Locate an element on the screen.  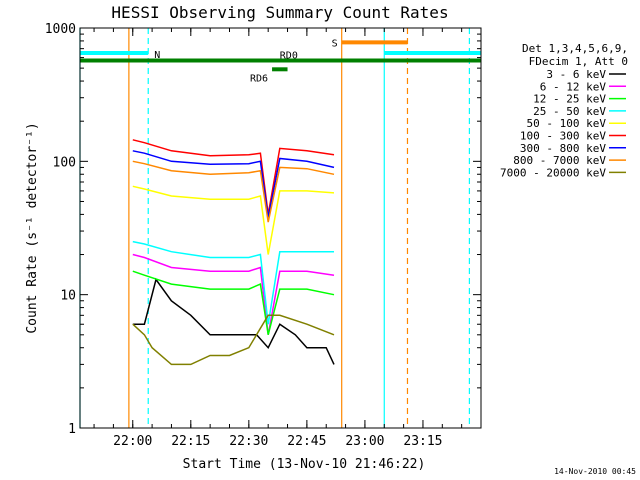
legend-entry-label: 3 - 6 keV is located at coordinates (576, 74).